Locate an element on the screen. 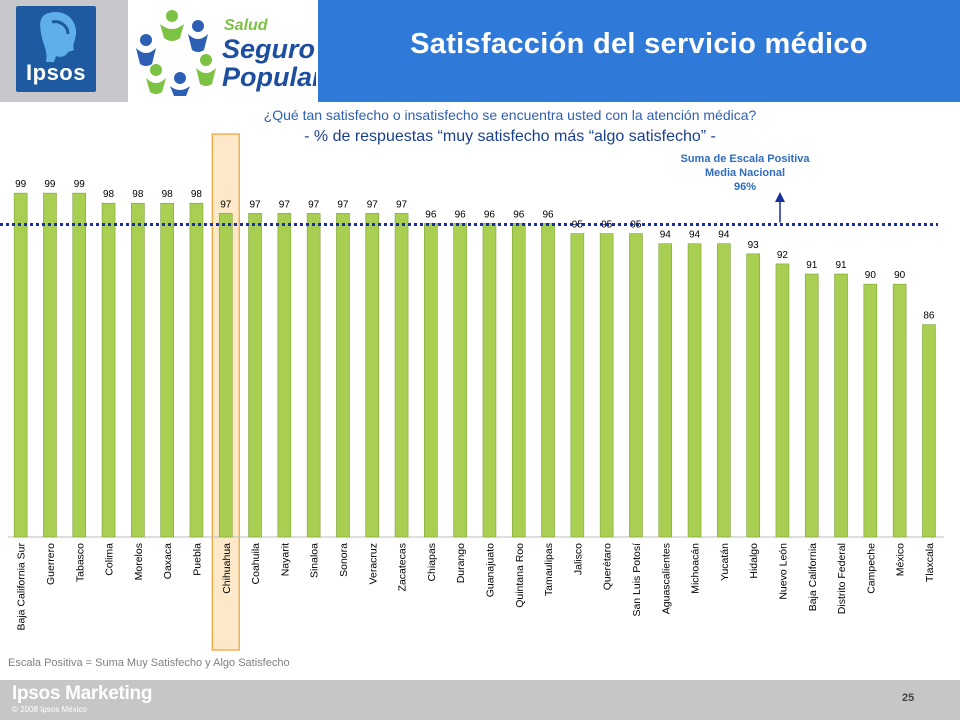 This screenshot has width=960, height=720. tick-label: Morelos is located at coordinates (139, 561).